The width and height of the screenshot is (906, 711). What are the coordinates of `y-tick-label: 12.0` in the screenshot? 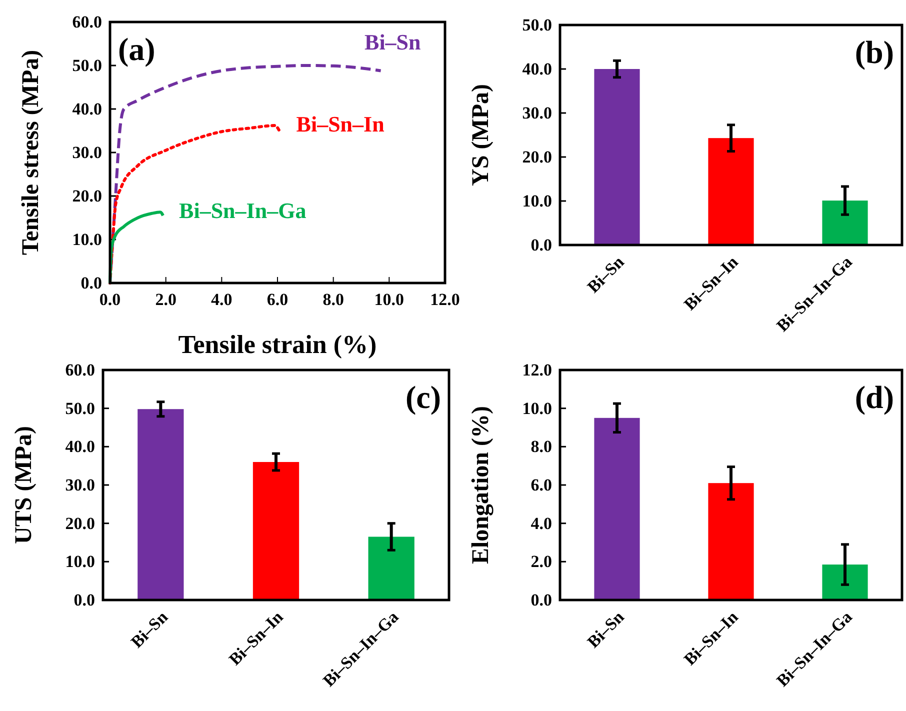 It's located at (537, 370).